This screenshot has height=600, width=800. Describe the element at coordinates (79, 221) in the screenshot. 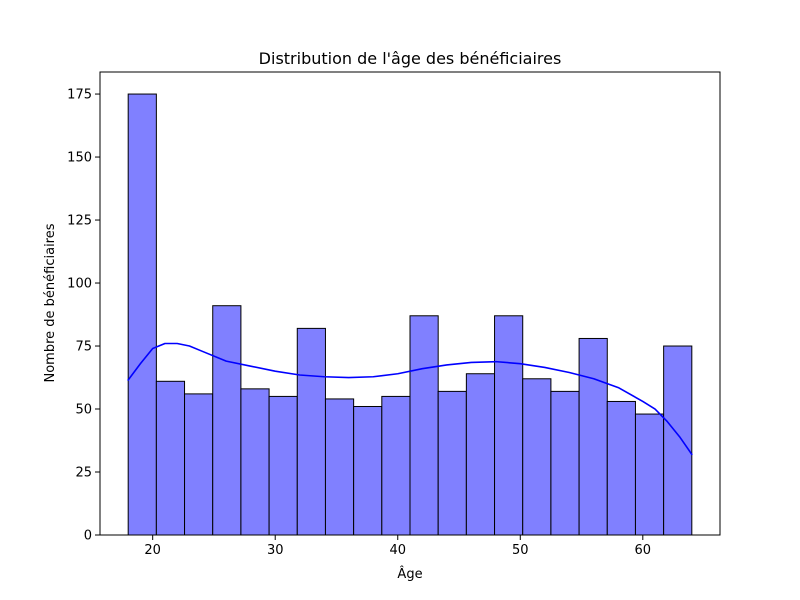

I see `y-tick-label: 125` at that location.